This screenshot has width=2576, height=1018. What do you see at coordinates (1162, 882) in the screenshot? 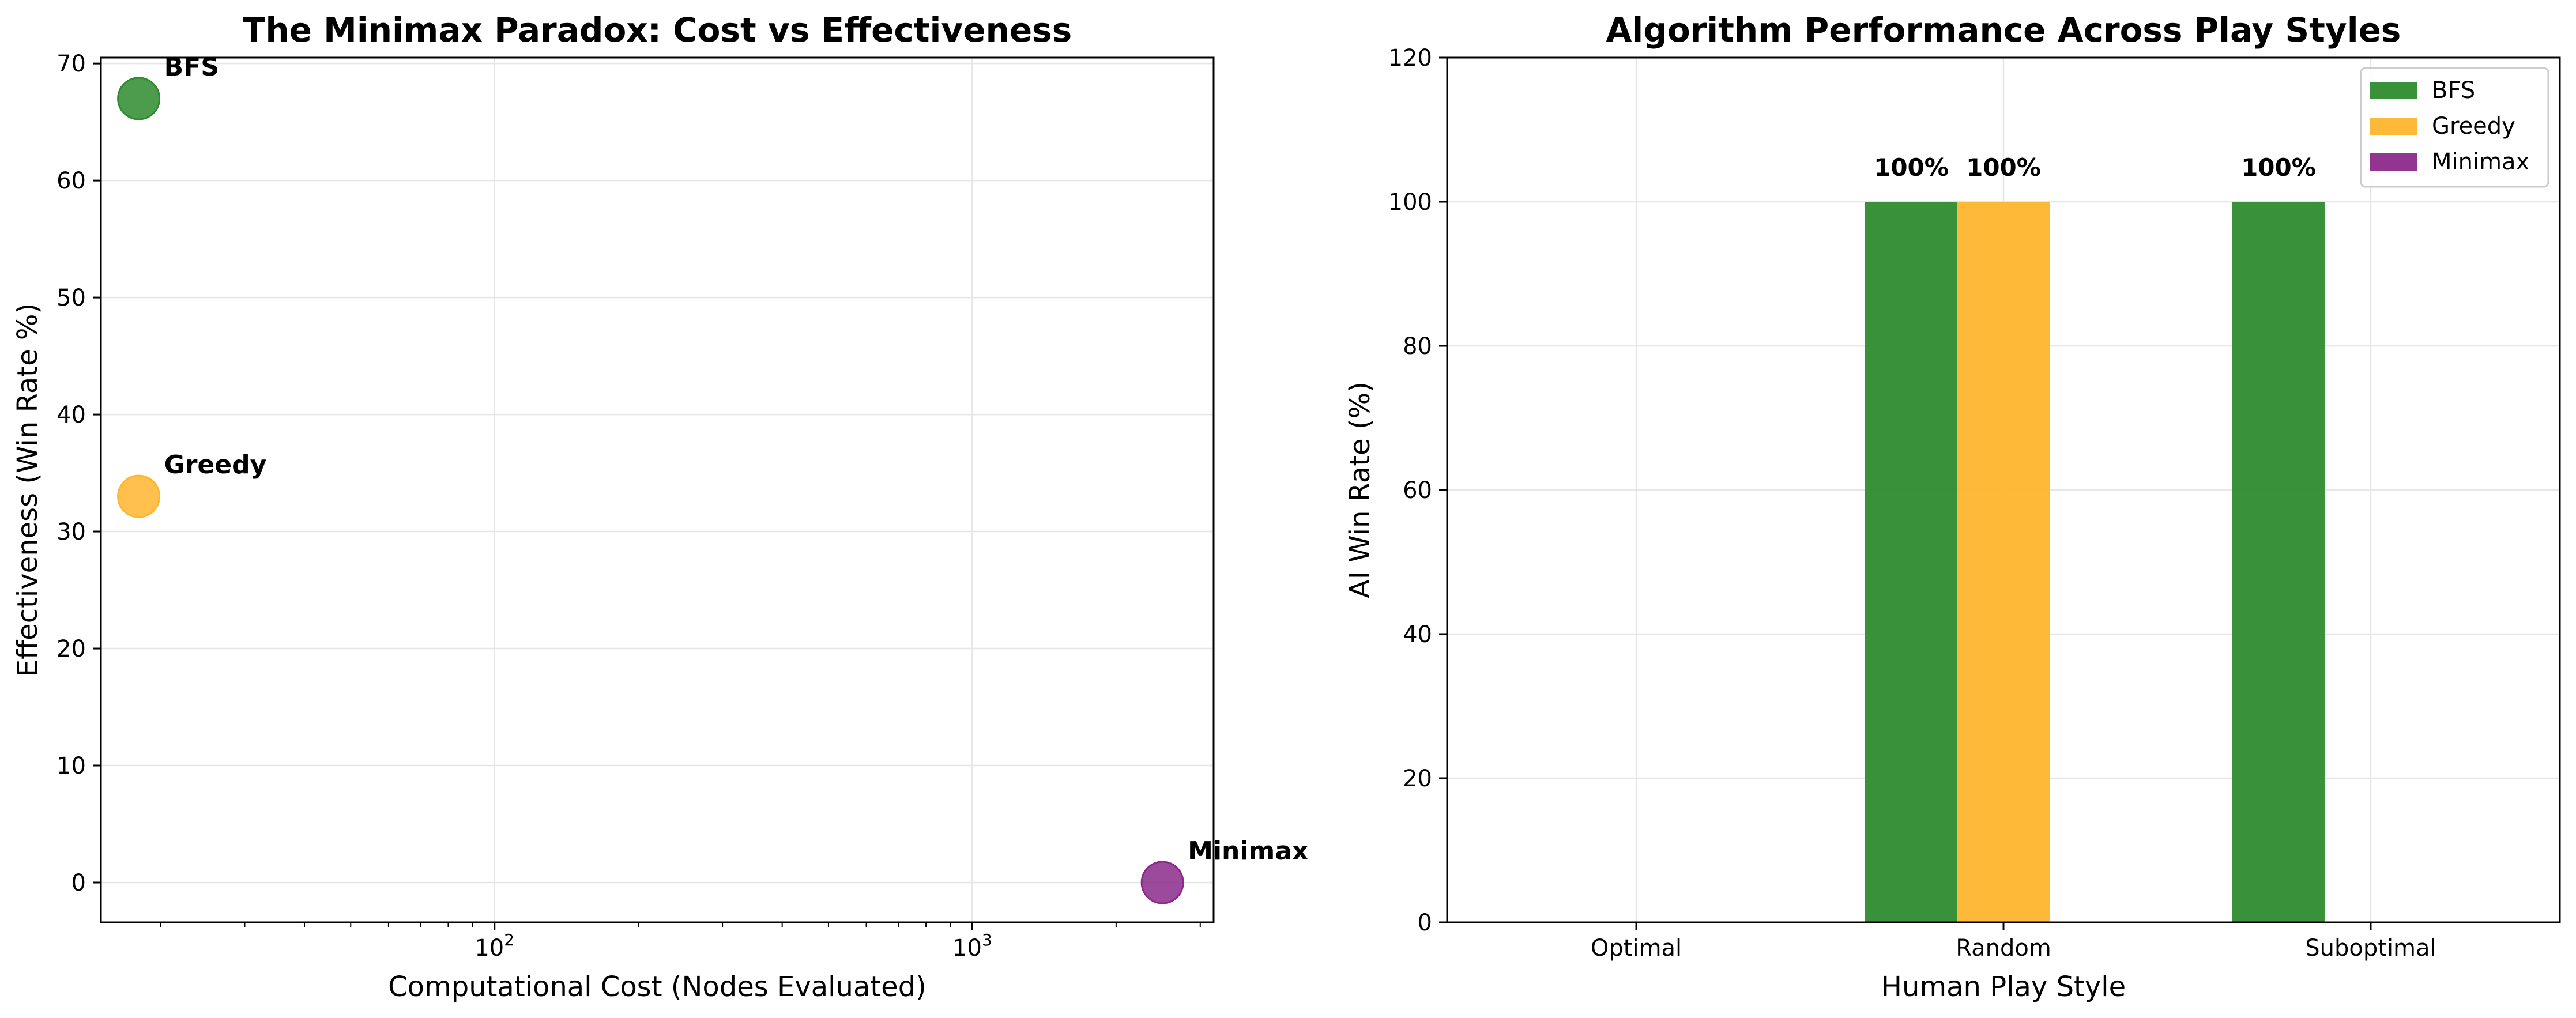
I see `scatter-point-minimax` at bounding box center [1162, 882].